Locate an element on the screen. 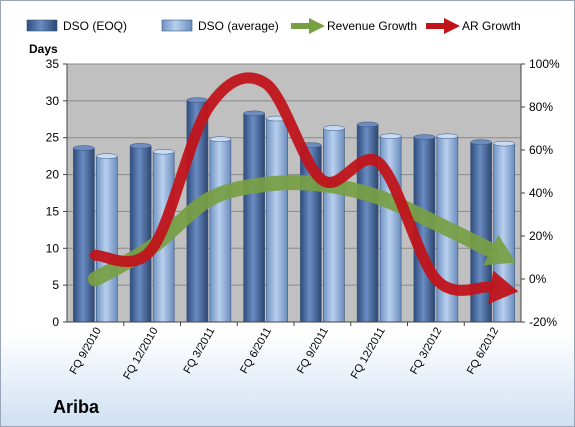 This screenshot has width=575, height=427. left-axis-title: Days is located at coordinates (43, 49).